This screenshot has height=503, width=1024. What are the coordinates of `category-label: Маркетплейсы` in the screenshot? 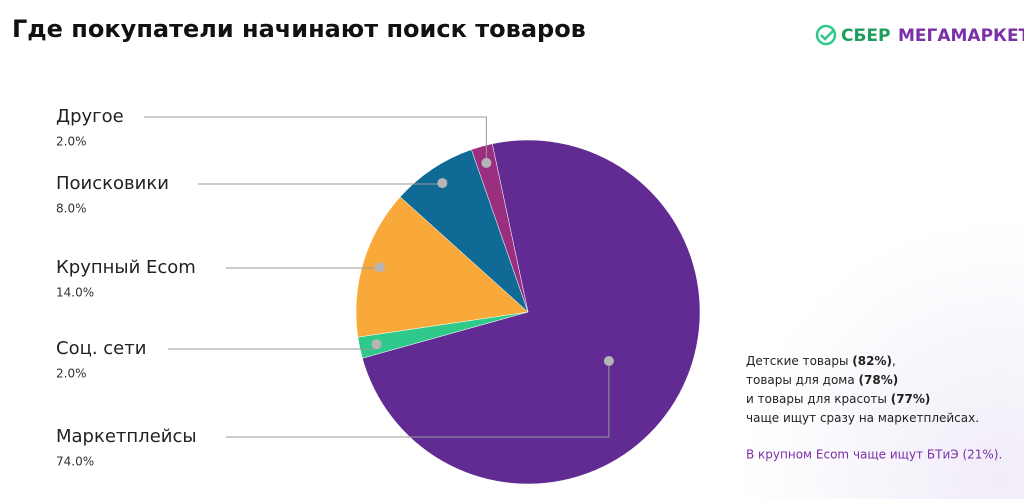 It's located at (126, 436).